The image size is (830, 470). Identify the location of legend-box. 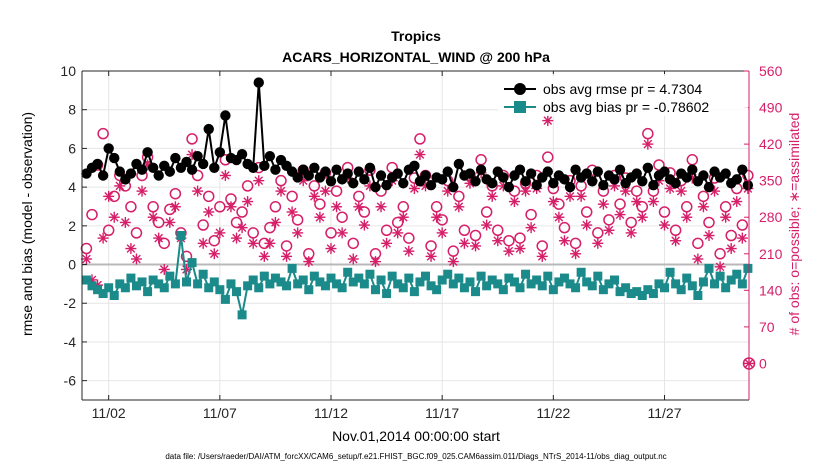
(623, 95).